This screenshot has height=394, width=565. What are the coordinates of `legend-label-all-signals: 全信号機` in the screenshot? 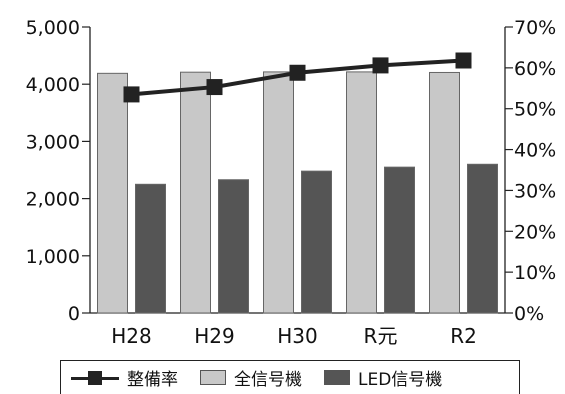 It's located at (268, 380).